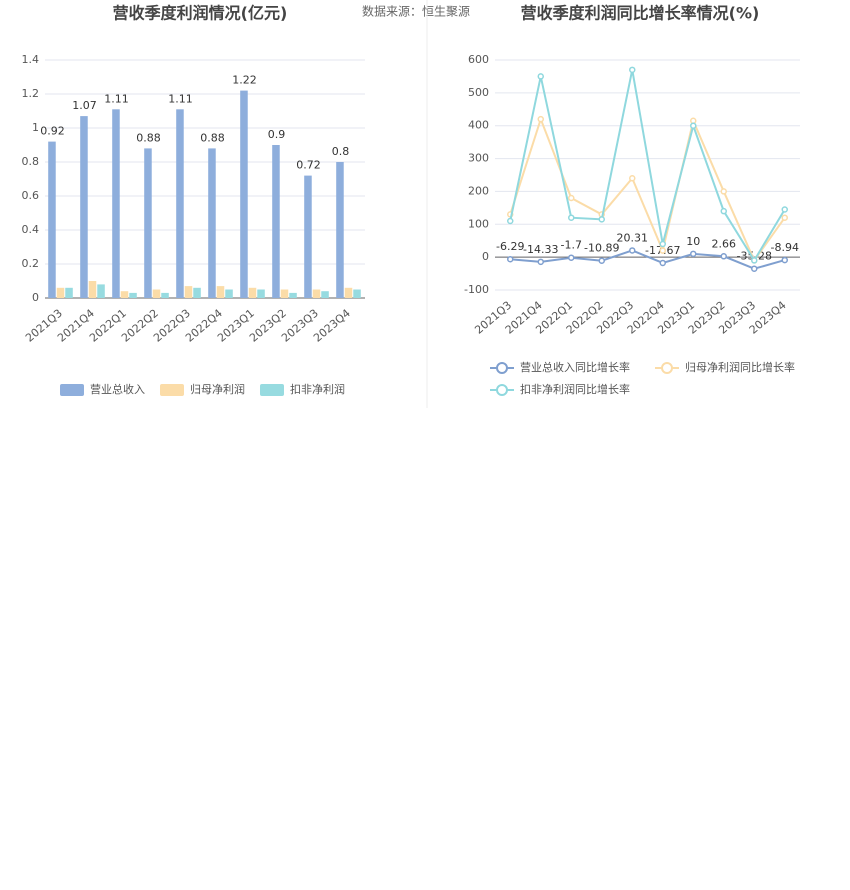 The height and width of the screenshot is (890, 850). I want to click on source: 数据来源：恒生聚源, so click(416, 11).